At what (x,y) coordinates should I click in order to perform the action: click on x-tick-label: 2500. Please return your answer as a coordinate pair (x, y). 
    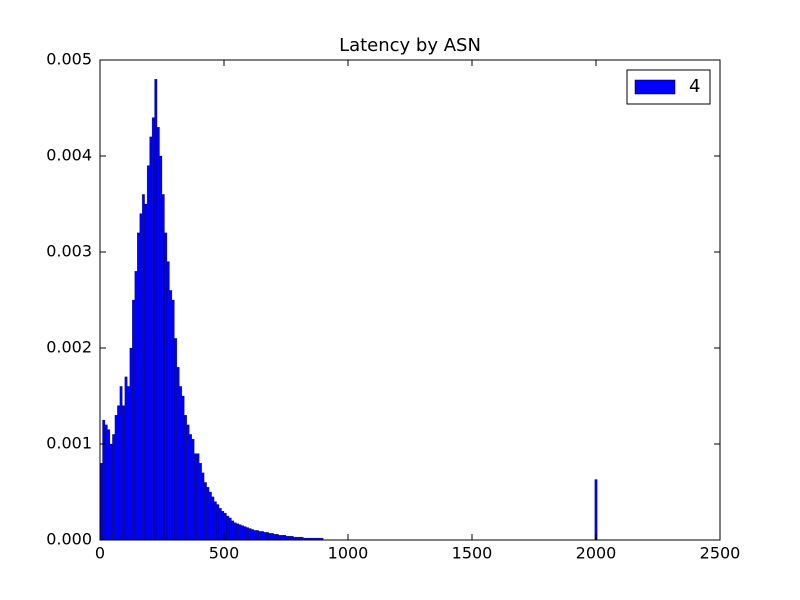
    Looking at the image, I should click on (720, 553).